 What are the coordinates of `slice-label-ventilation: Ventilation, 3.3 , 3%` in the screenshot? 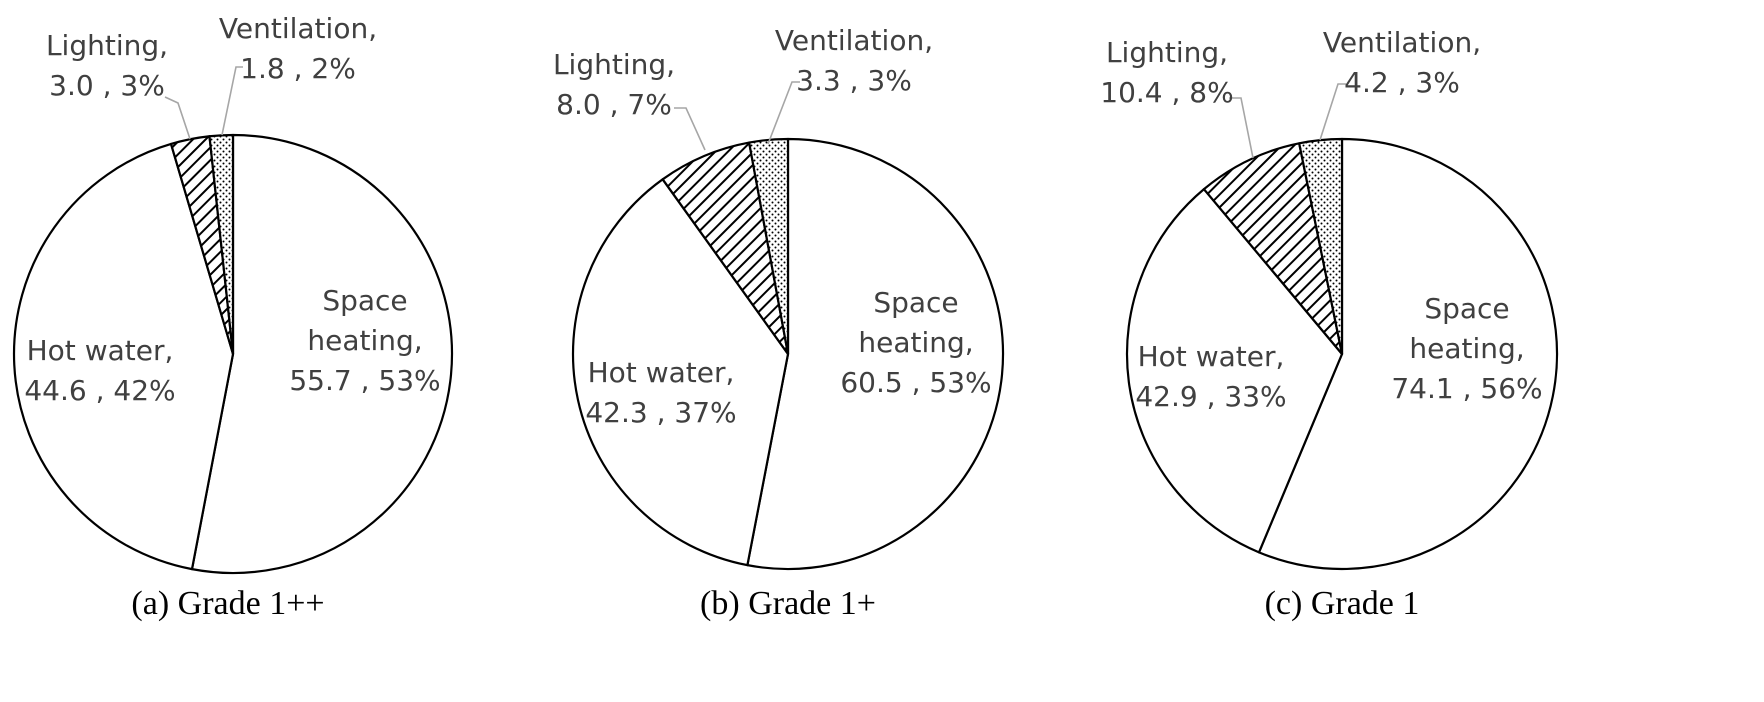 It's located at (854, 60).